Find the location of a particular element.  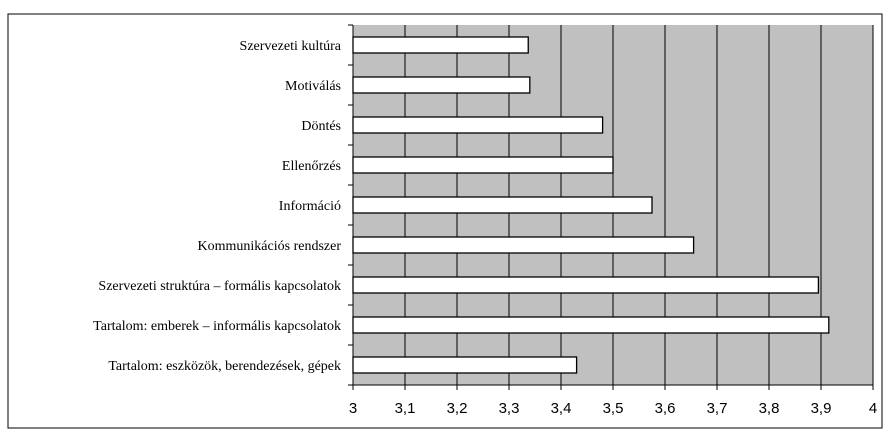

x-tick-label: 3,7 is located at coordinates (717, 408).